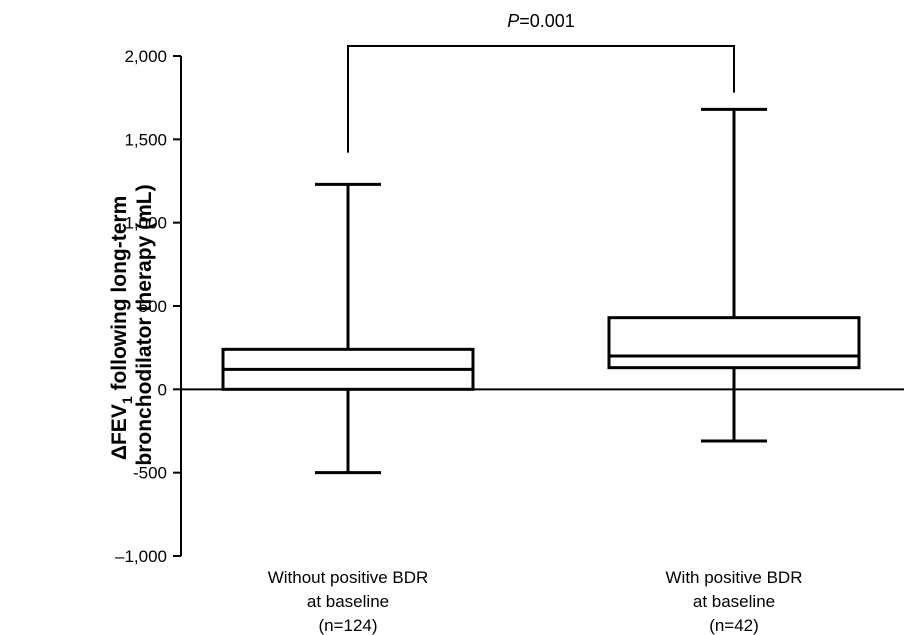 The width and height of the screenshot is (904, 635). Describe the element at coordinates (145, 139) in the screenshot. I see `y-tick-label: 1,500` at that location.